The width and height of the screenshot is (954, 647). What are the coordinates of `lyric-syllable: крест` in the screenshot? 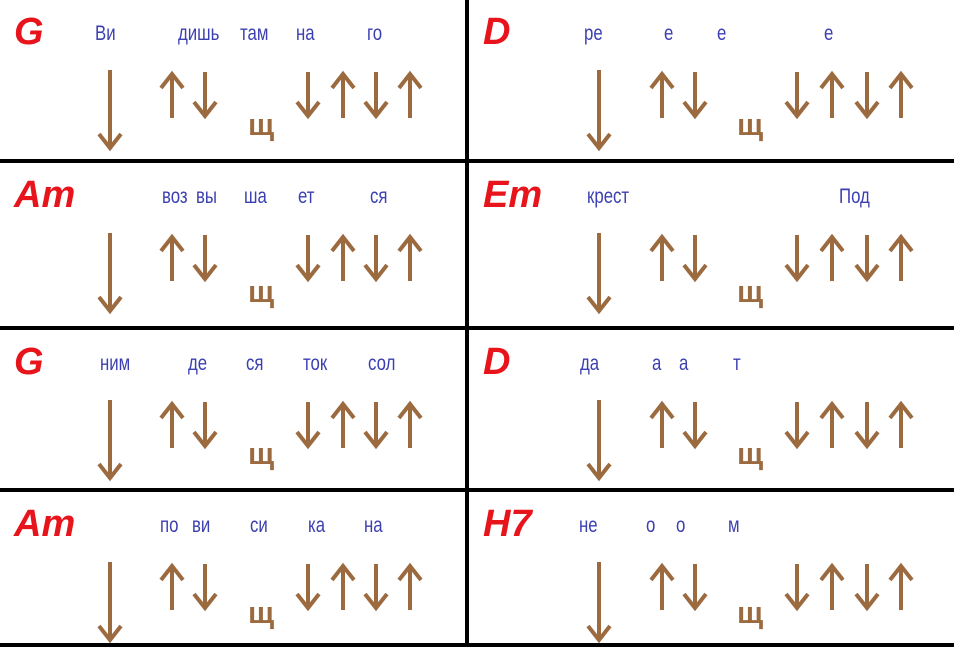 It's located at (608, 196).